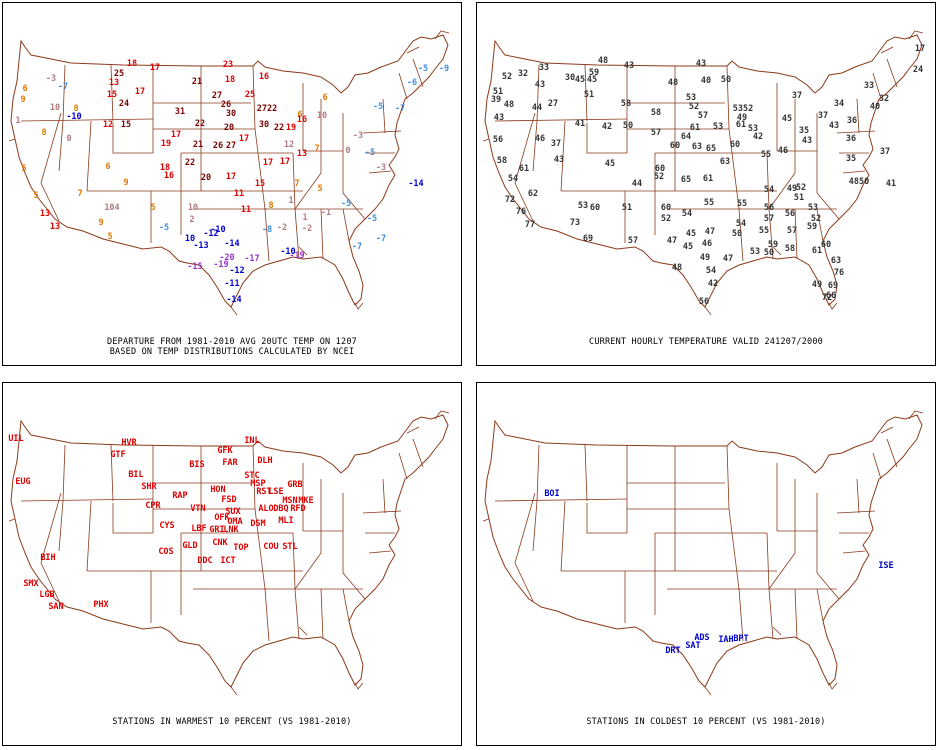 The width and height of the screenshot is (938, 750). I want to click on station-label: 23, so click(228, 65).